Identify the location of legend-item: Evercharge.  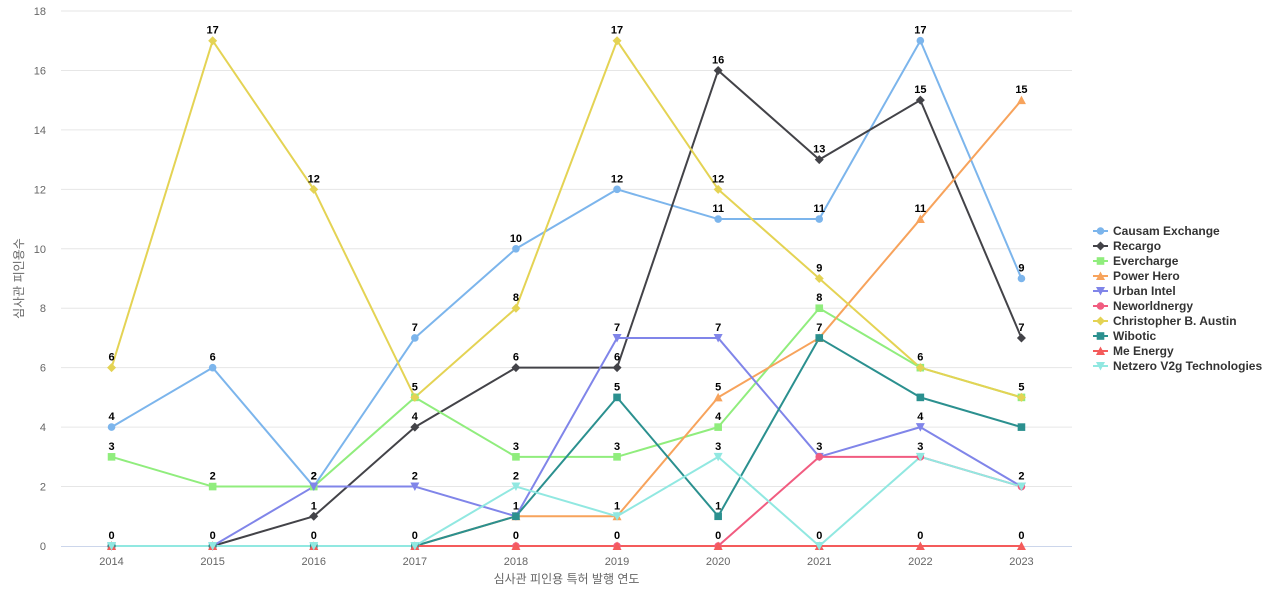
(1136, 261).